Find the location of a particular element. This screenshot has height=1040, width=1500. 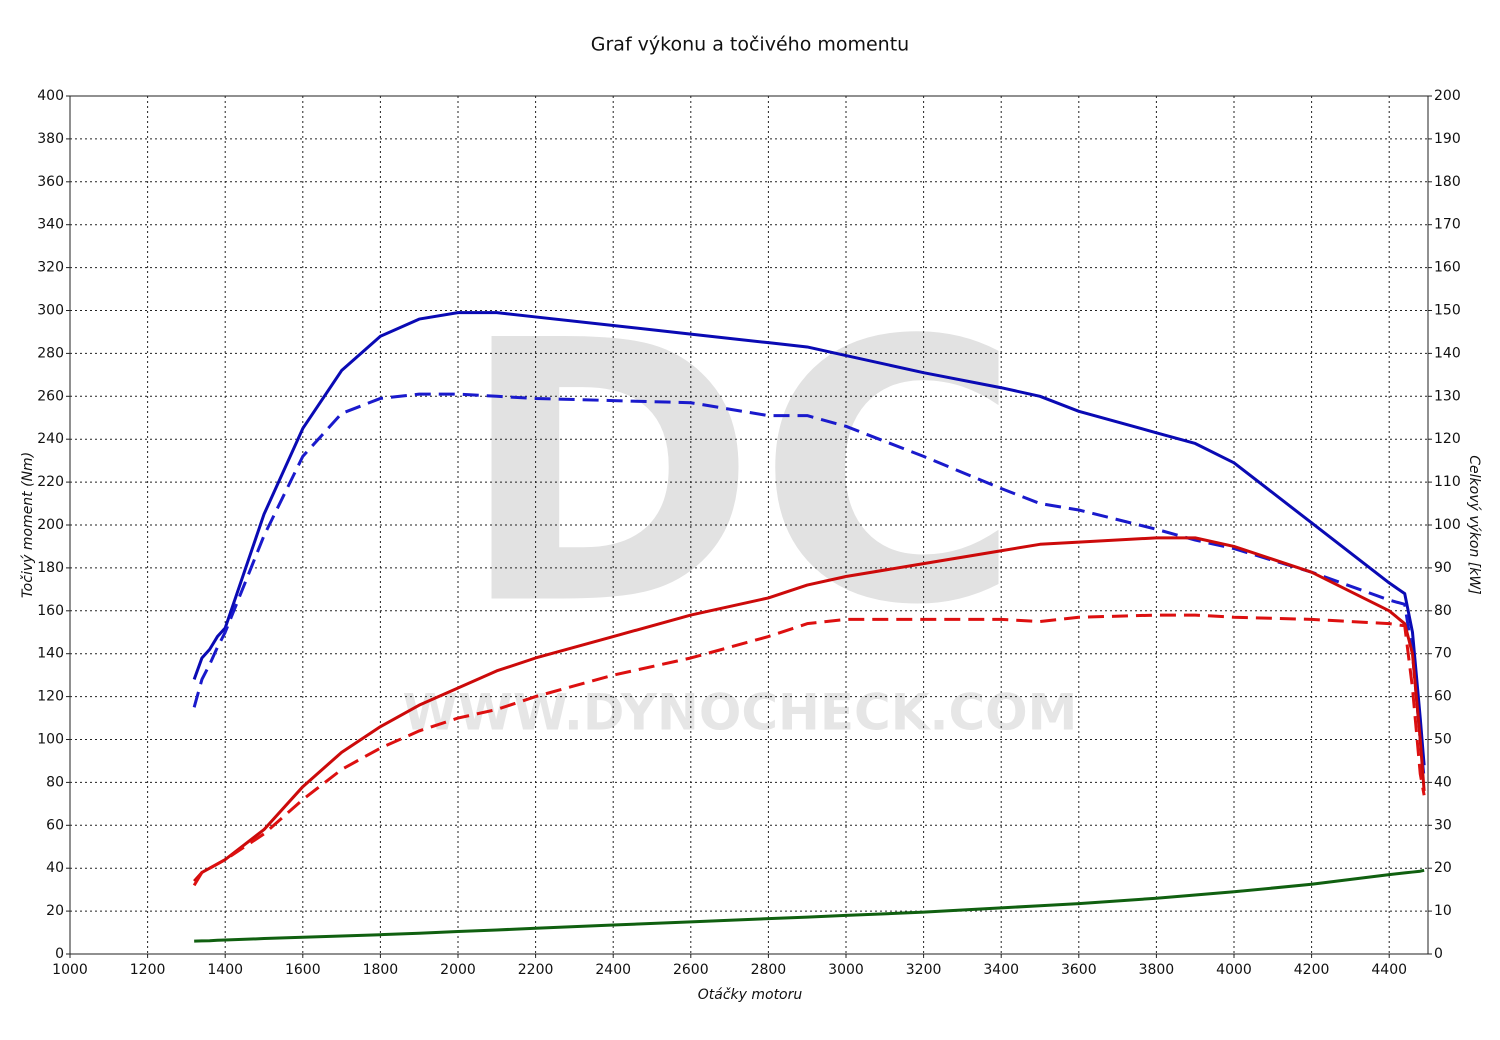

y-tick-label: 280 is located at coordinates (50, 353).